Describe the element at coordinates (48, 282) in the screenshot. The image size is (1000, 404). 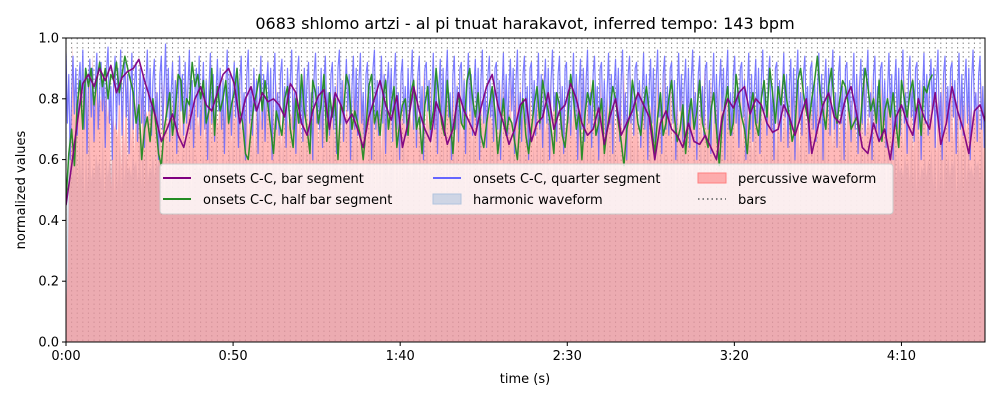
I see `y-tick-label: 0.2` at that location.